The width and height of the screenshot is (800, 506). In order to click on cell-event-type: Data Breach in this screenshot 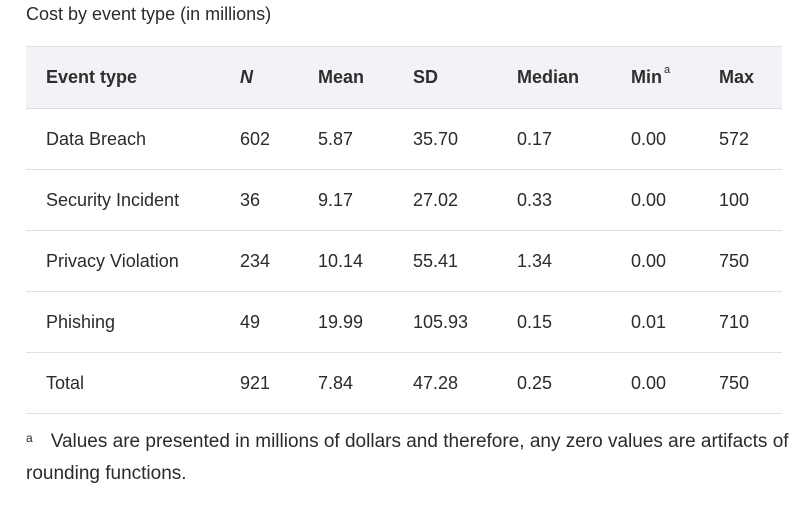, I will do `click(96, 138)`.